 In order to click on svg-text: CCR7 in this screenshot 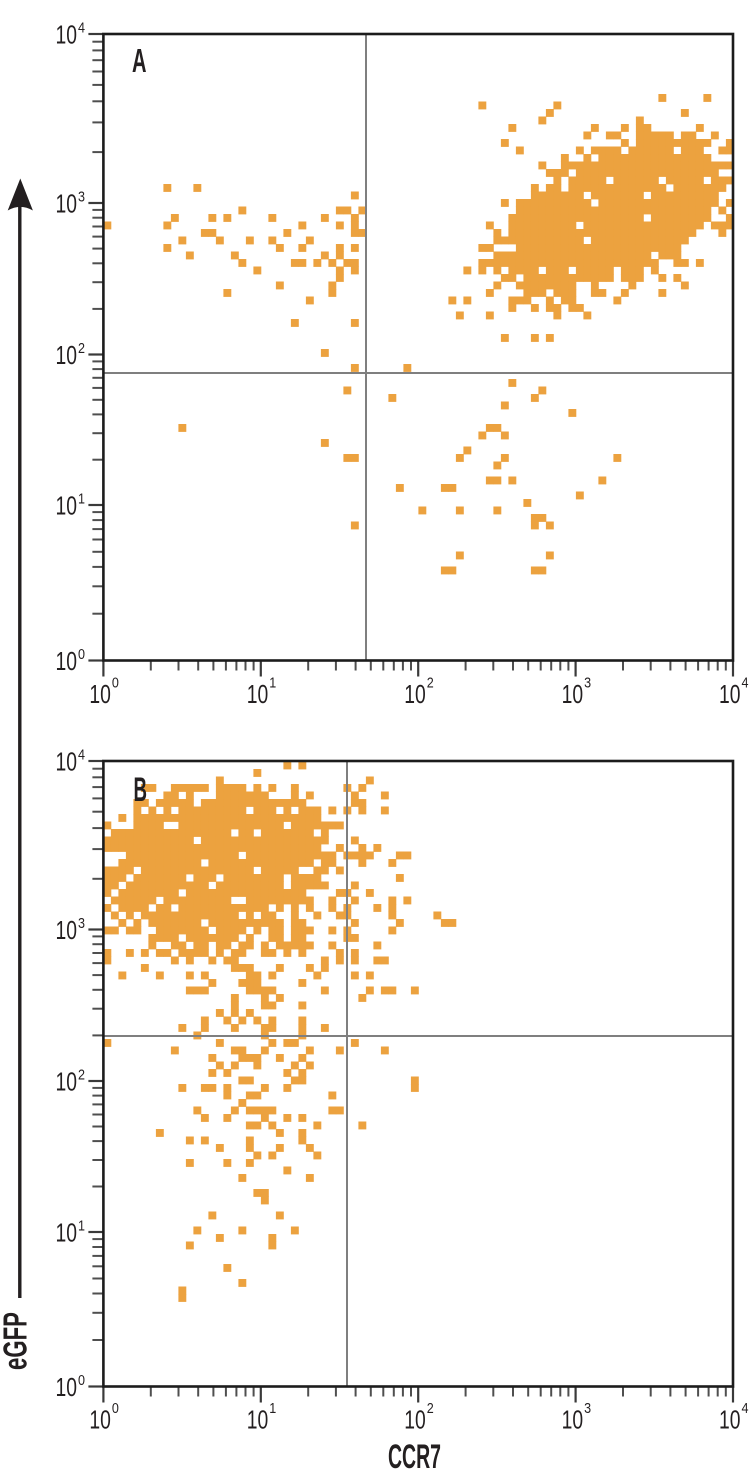, I will do `click(414, 1455)`.